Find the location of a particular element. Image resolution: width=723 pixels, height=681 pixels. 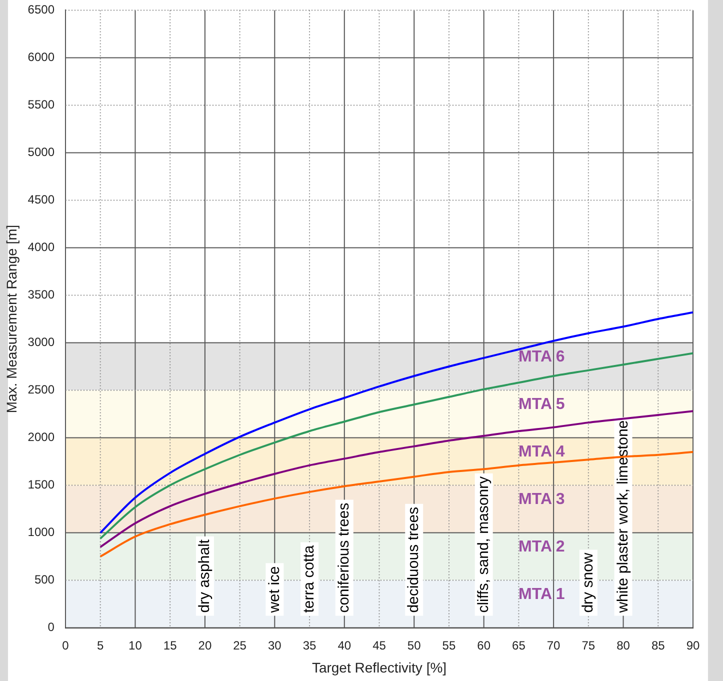

band-label: MTA 3 is located at coordinates (541, 499).